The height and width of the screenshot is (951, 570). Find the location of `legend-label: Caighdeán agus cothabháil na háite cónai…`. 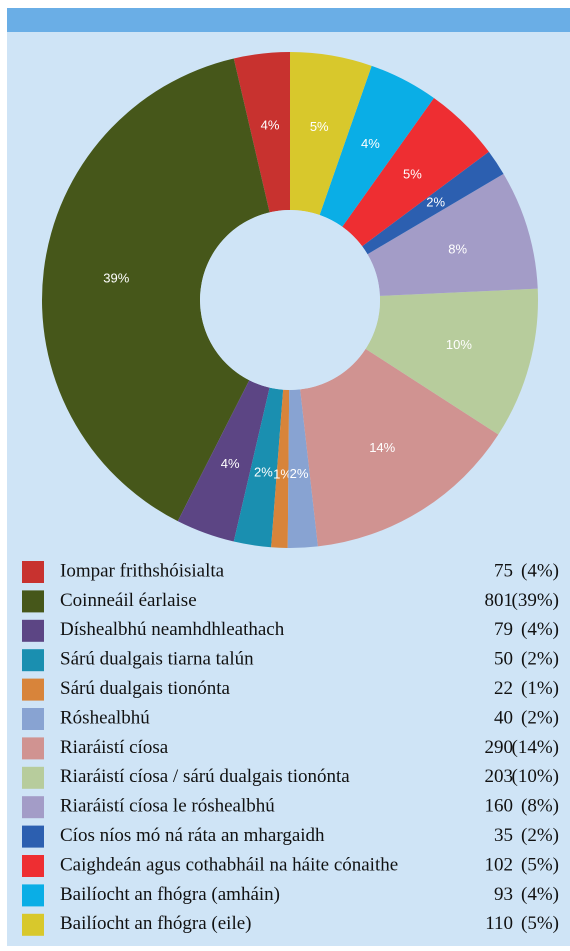

legend-label: Caighdeán agus cothabháil na háite cónai… is located at coordinates (229, 864).